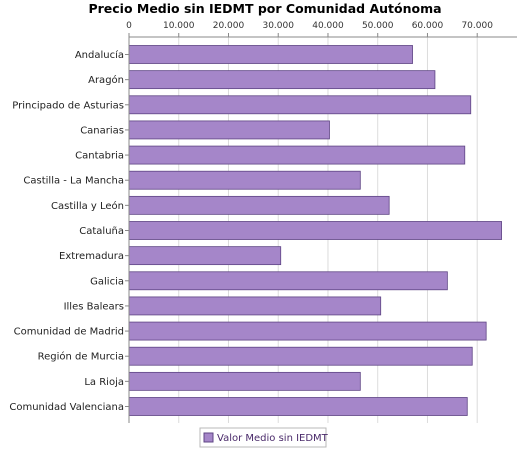  I want to click on x-tick-label: 0, so click(129, 26).